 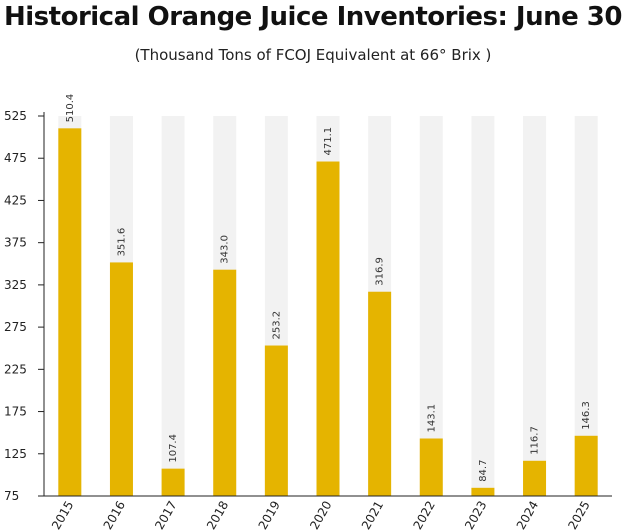 What do you see at coordinates (15, 200) in the screenshot?
I see `y-tick-label-425: 425` at bounding box center [15, 200].